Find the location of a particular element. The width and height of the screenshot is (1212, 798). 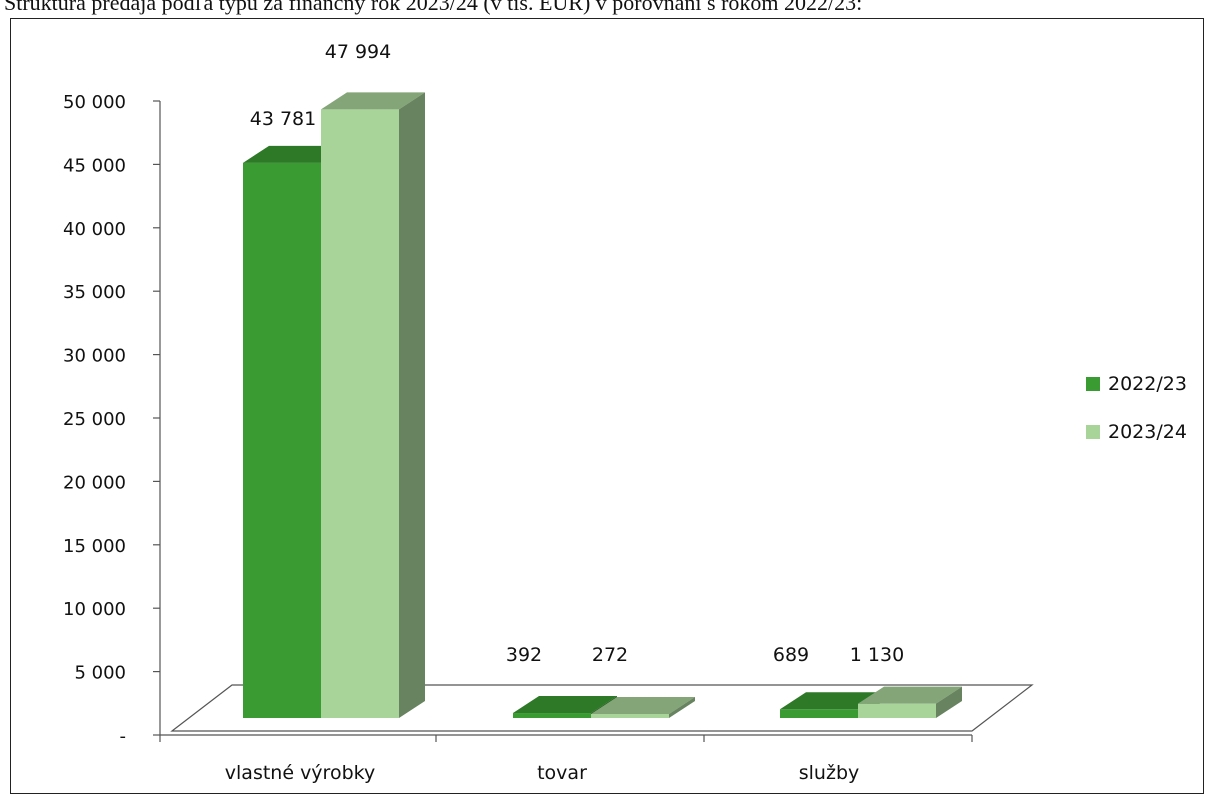

y-tick-label: 20 000 is located at coordinates (94, 482).